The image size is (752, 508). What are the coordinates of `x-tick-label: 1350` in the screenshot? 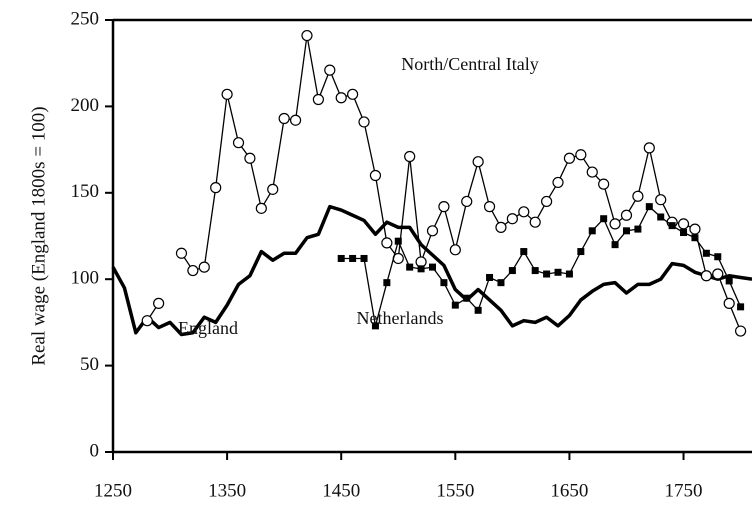 It's located at (227, 490).